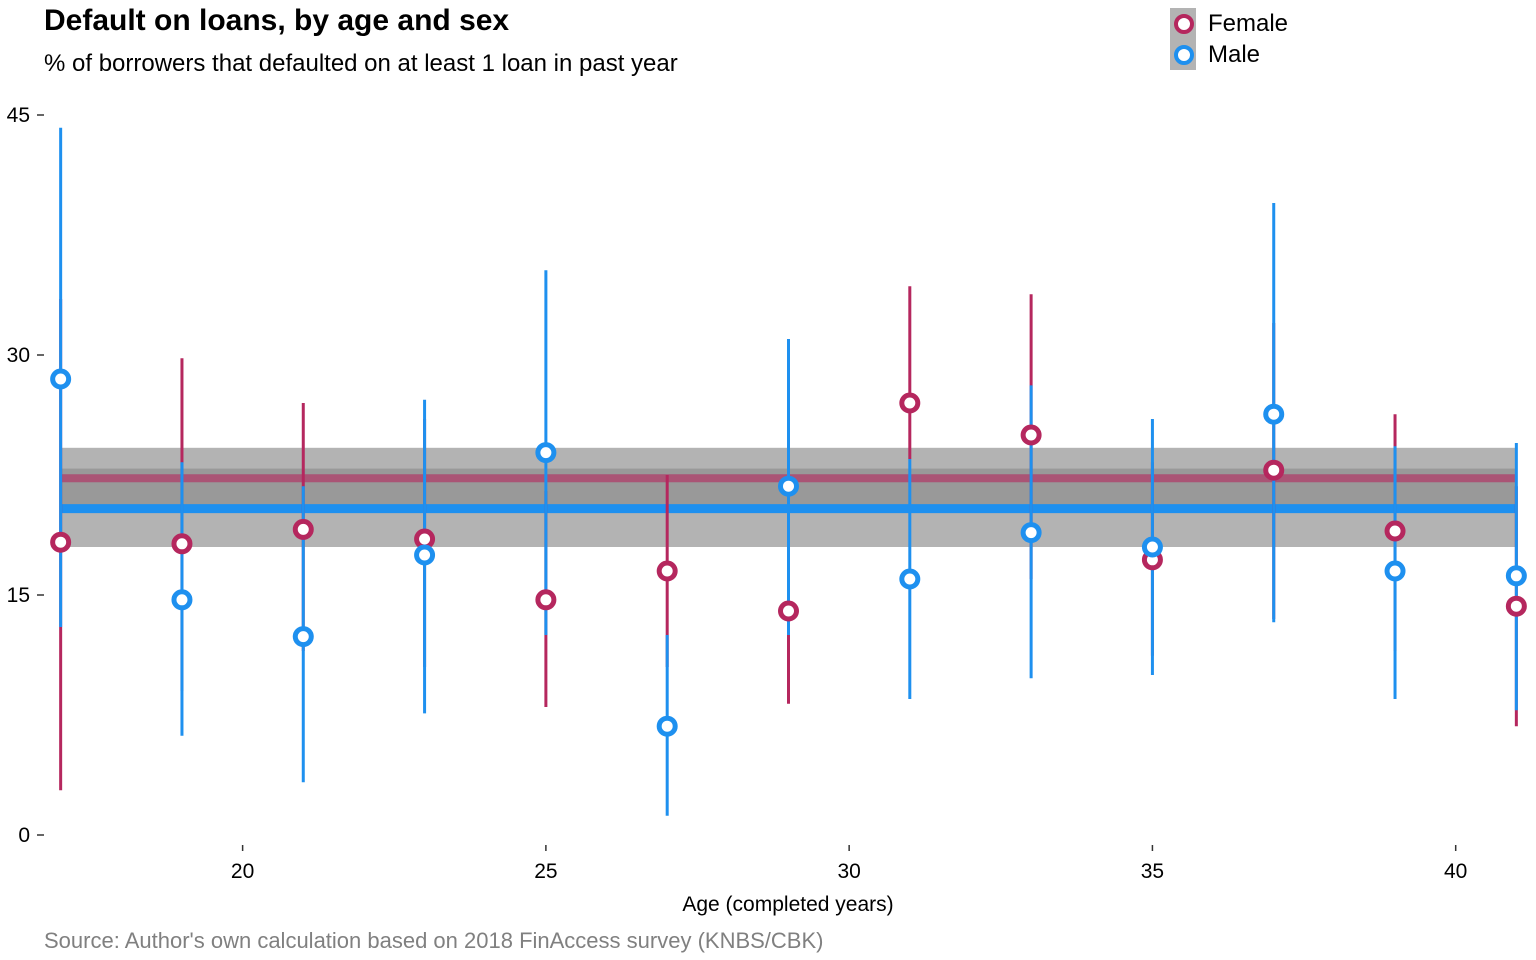 The image size is (1536, 960). I want to click on legend-item-male: Male, so click(1229, 54).